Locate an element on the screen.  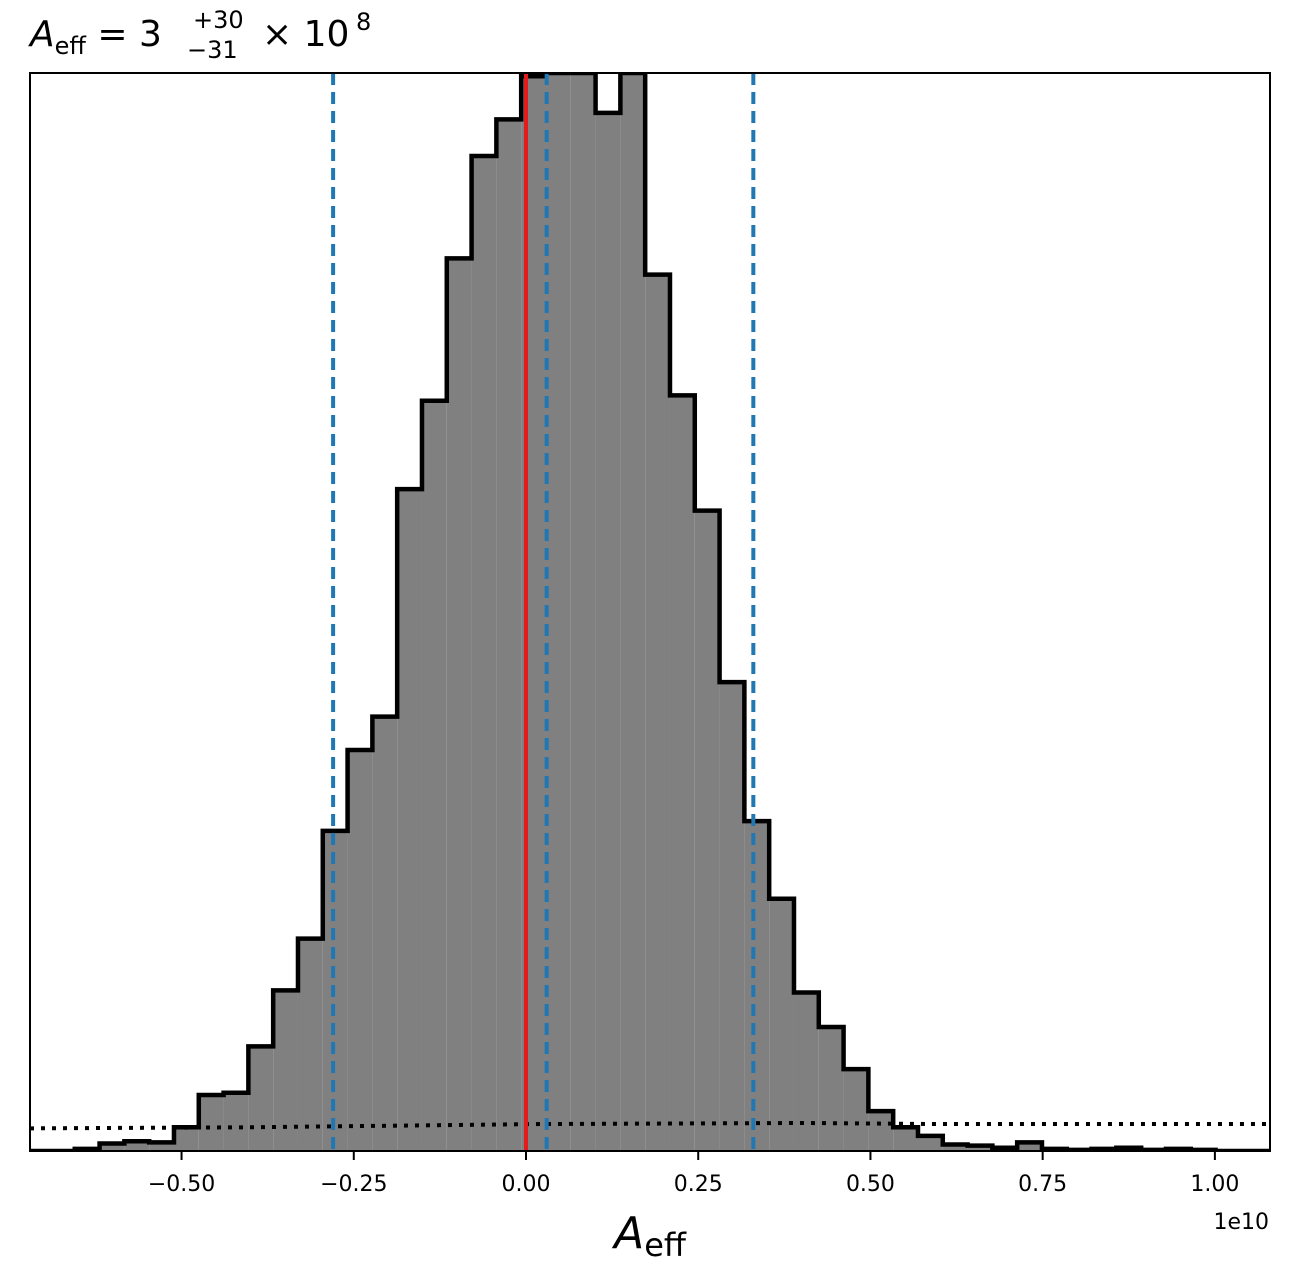
title-exponent: 8 is located at coordinates (363, 22).